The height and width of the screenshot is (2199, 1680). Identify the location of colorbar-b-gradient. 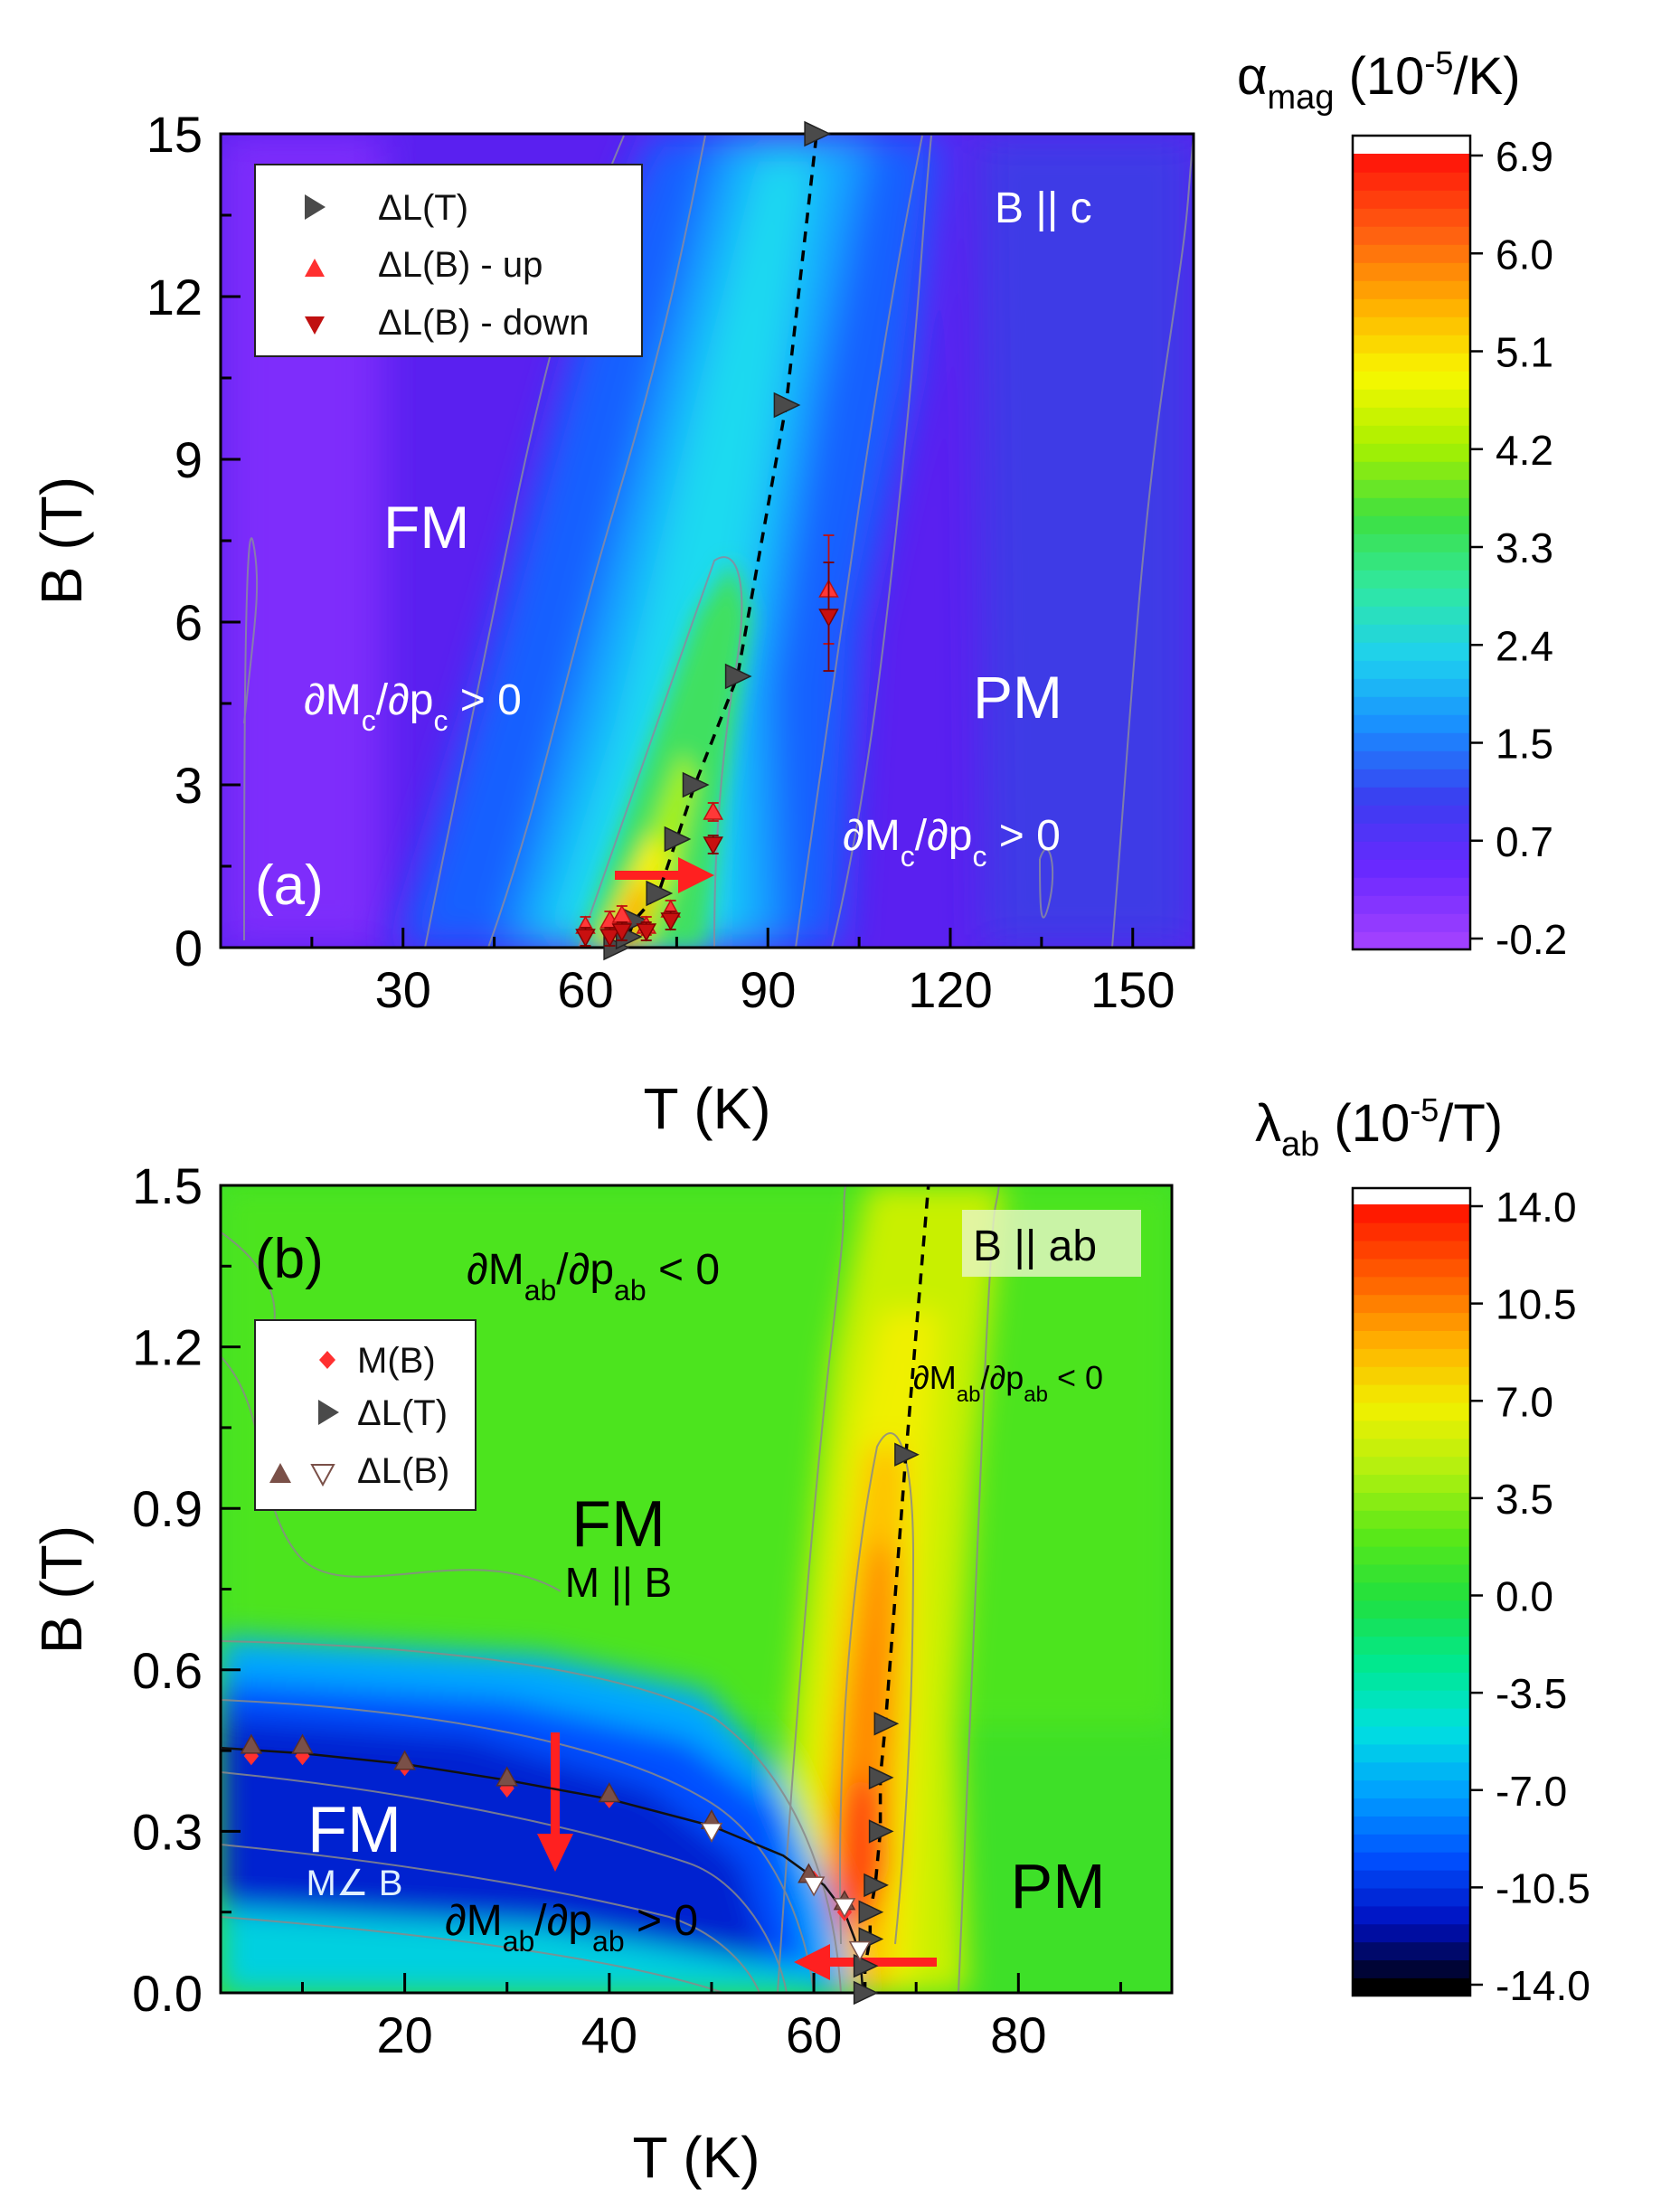
(1412, 1592).